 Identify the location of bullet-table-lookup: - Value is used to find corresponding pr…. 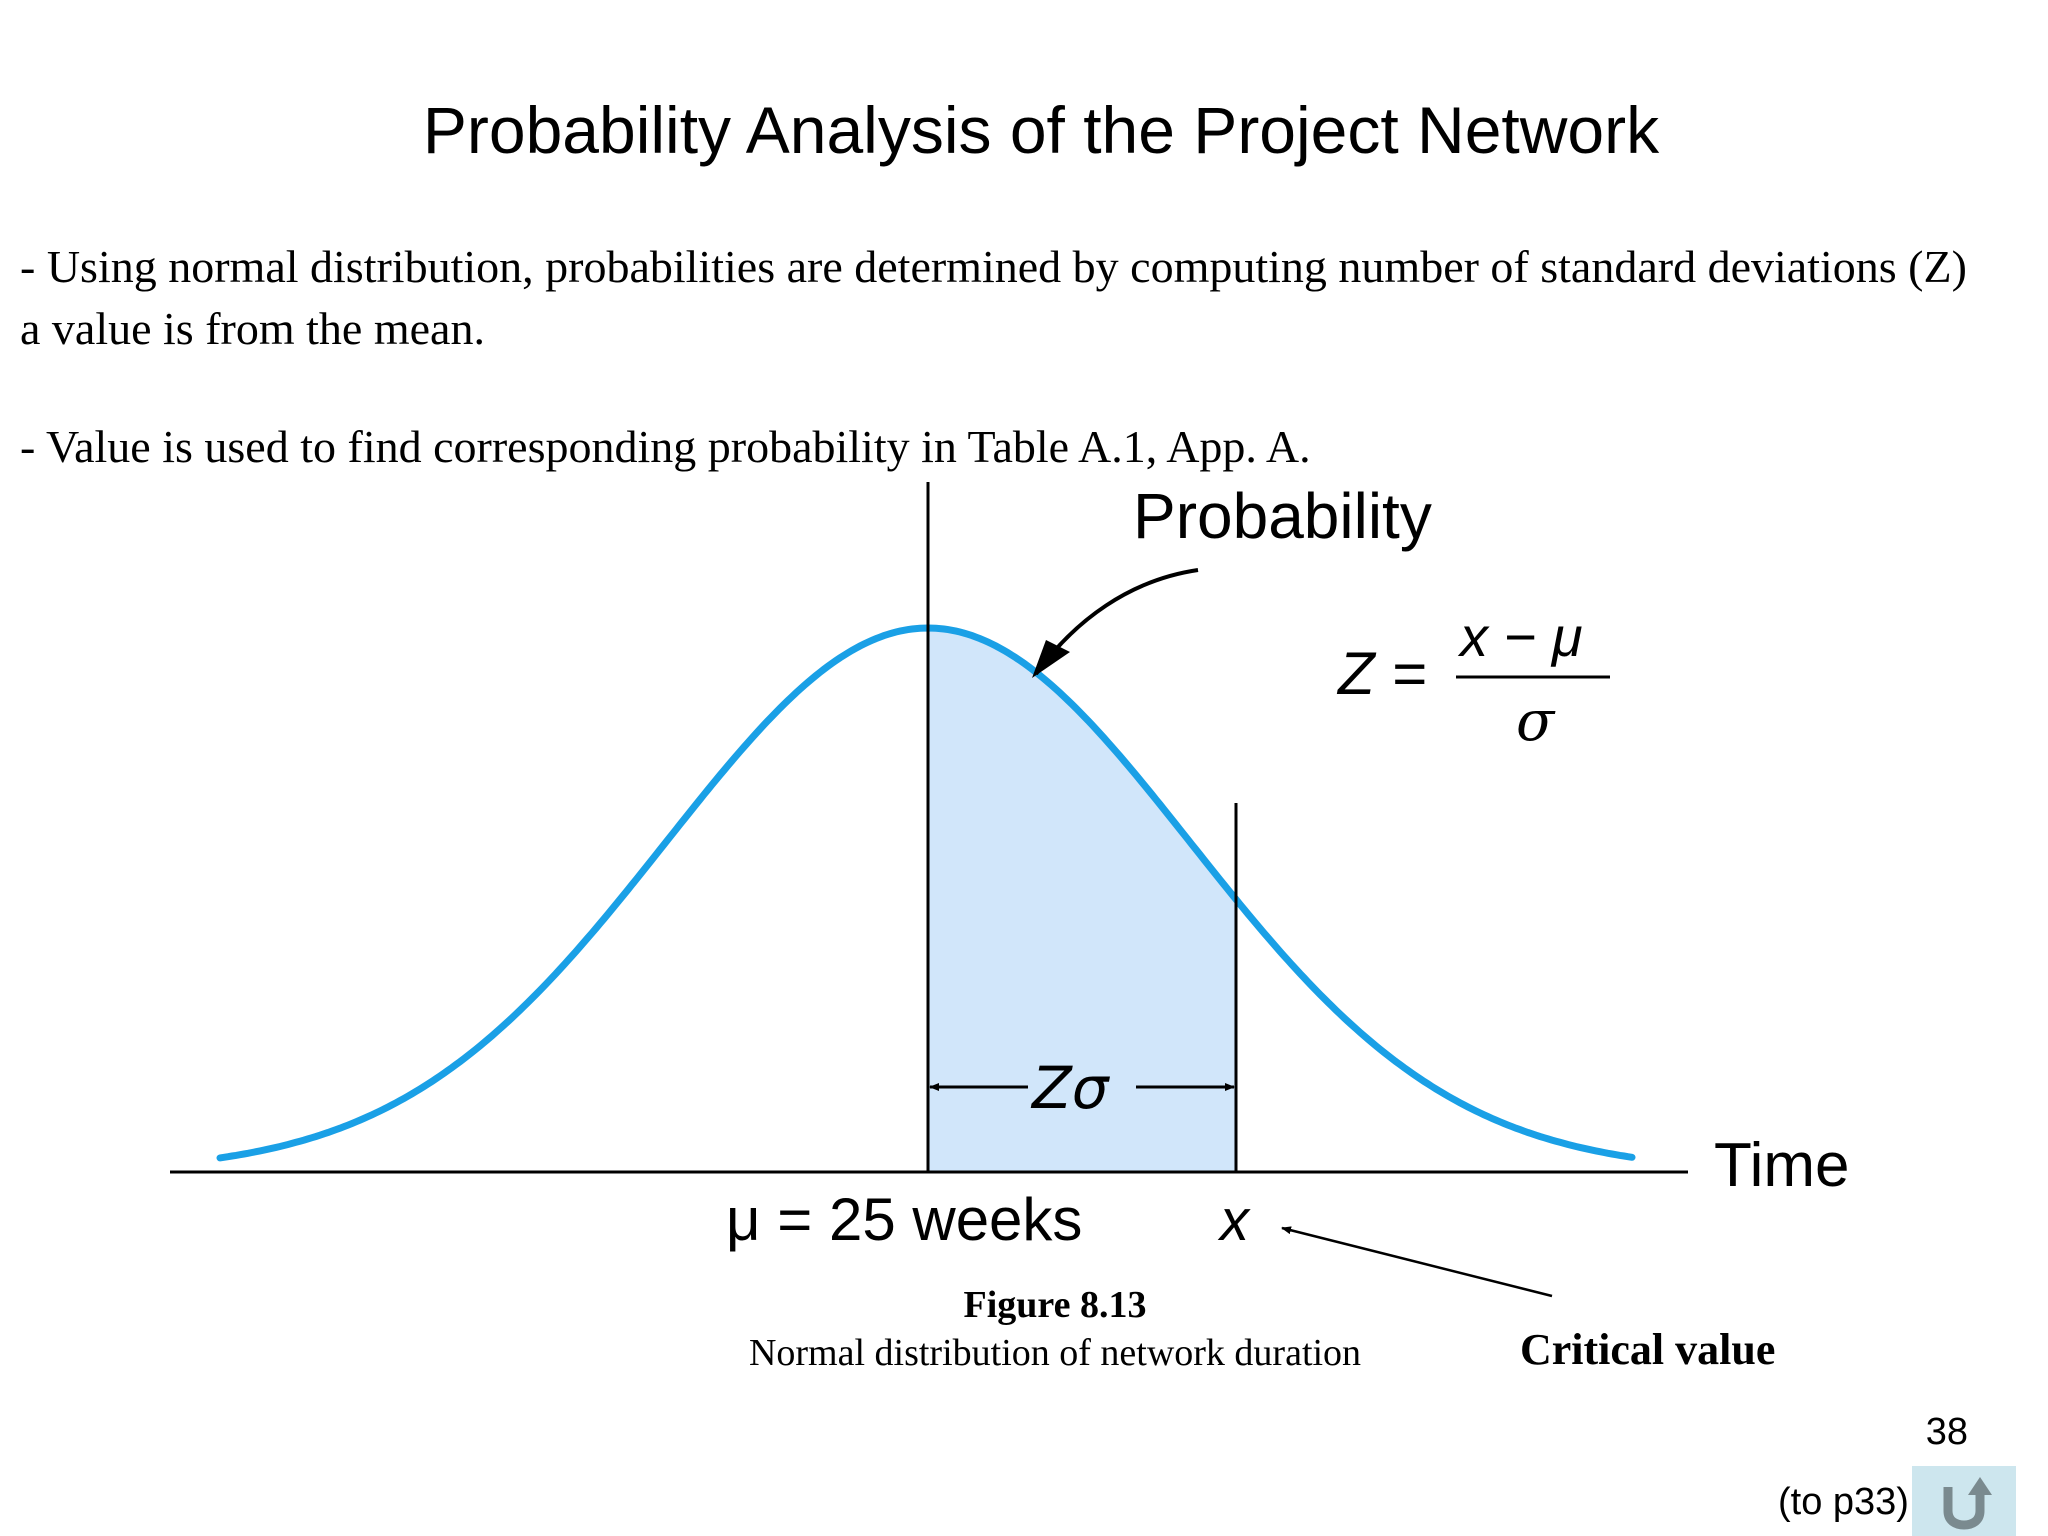
(665, 446).